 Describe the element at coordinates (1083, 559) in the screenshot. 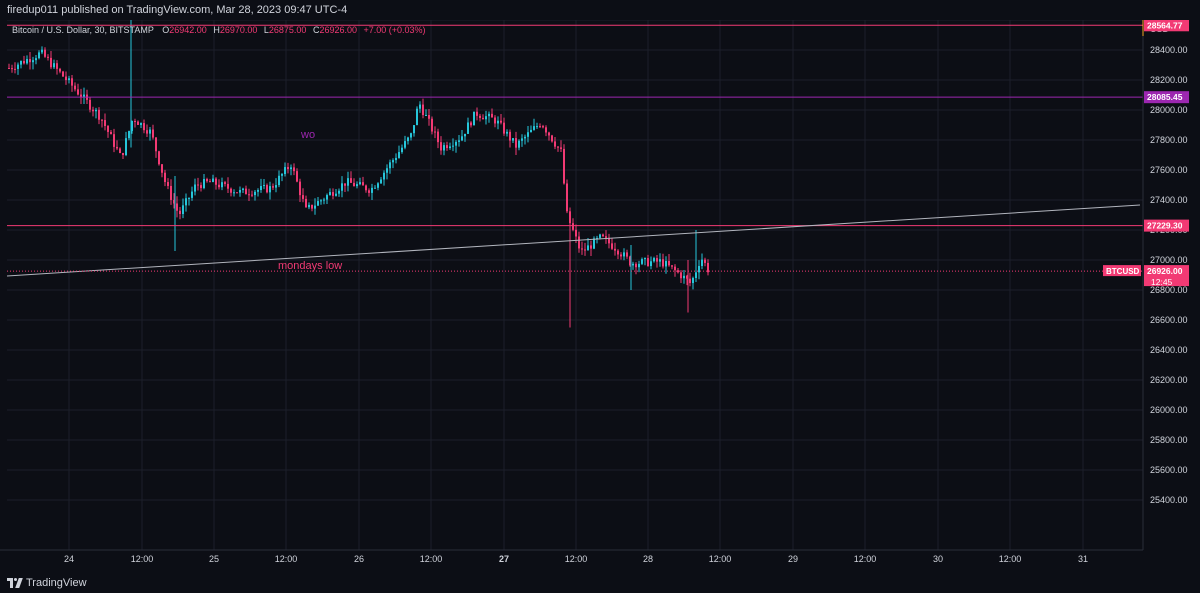

I see `time-label: 31` at that location.